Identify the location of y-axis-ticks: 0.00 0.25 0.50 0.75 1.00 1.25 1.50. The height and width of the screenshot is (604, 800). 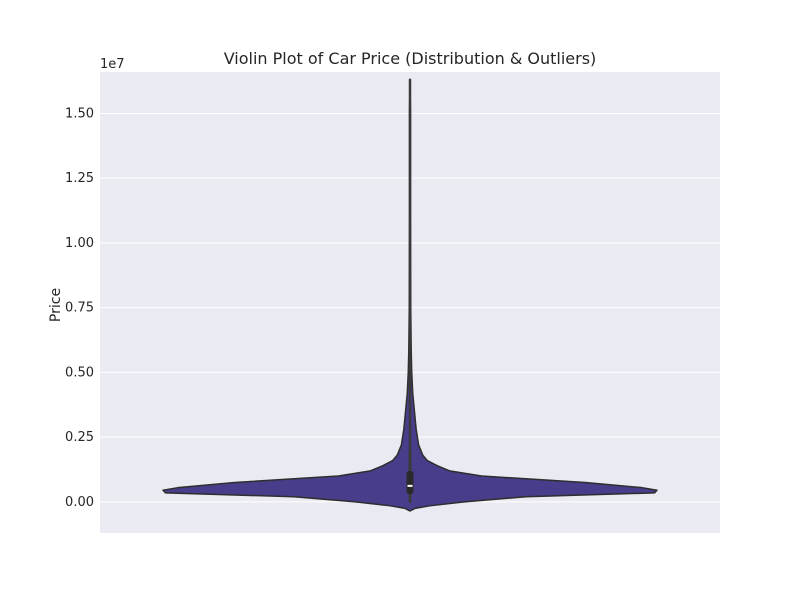
(79, 307).